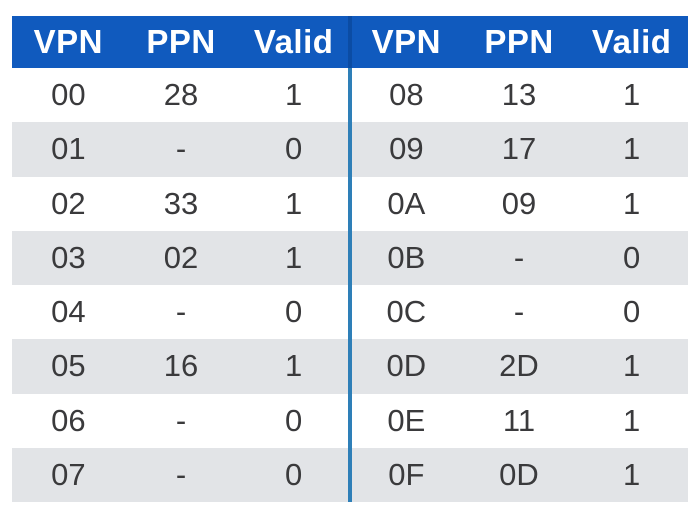 The height and width of the screenshot is (518, 700). I want to click on cell-ppn: 2D, so click(519, 366).